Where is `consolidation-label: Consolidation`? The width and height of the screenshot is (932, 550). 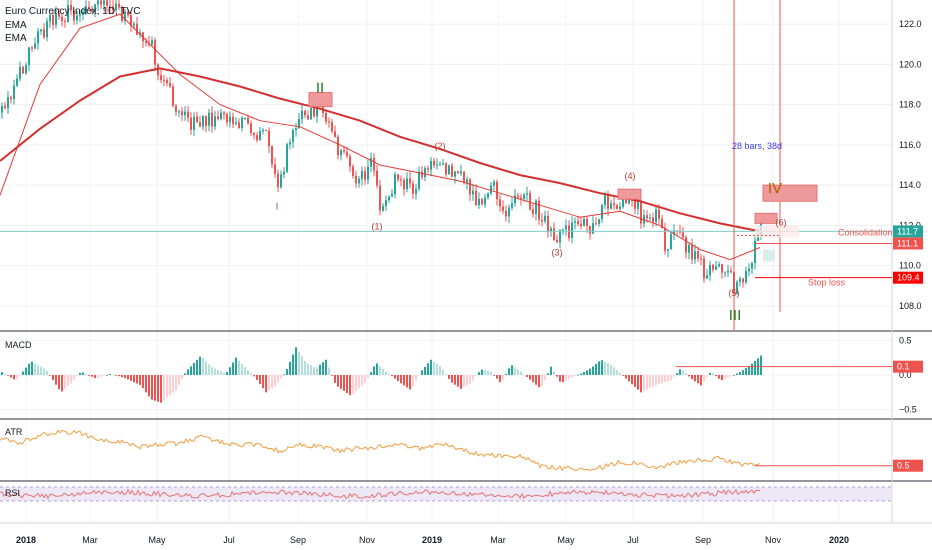
consolidation-label: Consolidation is located at coordinates (865, 232).